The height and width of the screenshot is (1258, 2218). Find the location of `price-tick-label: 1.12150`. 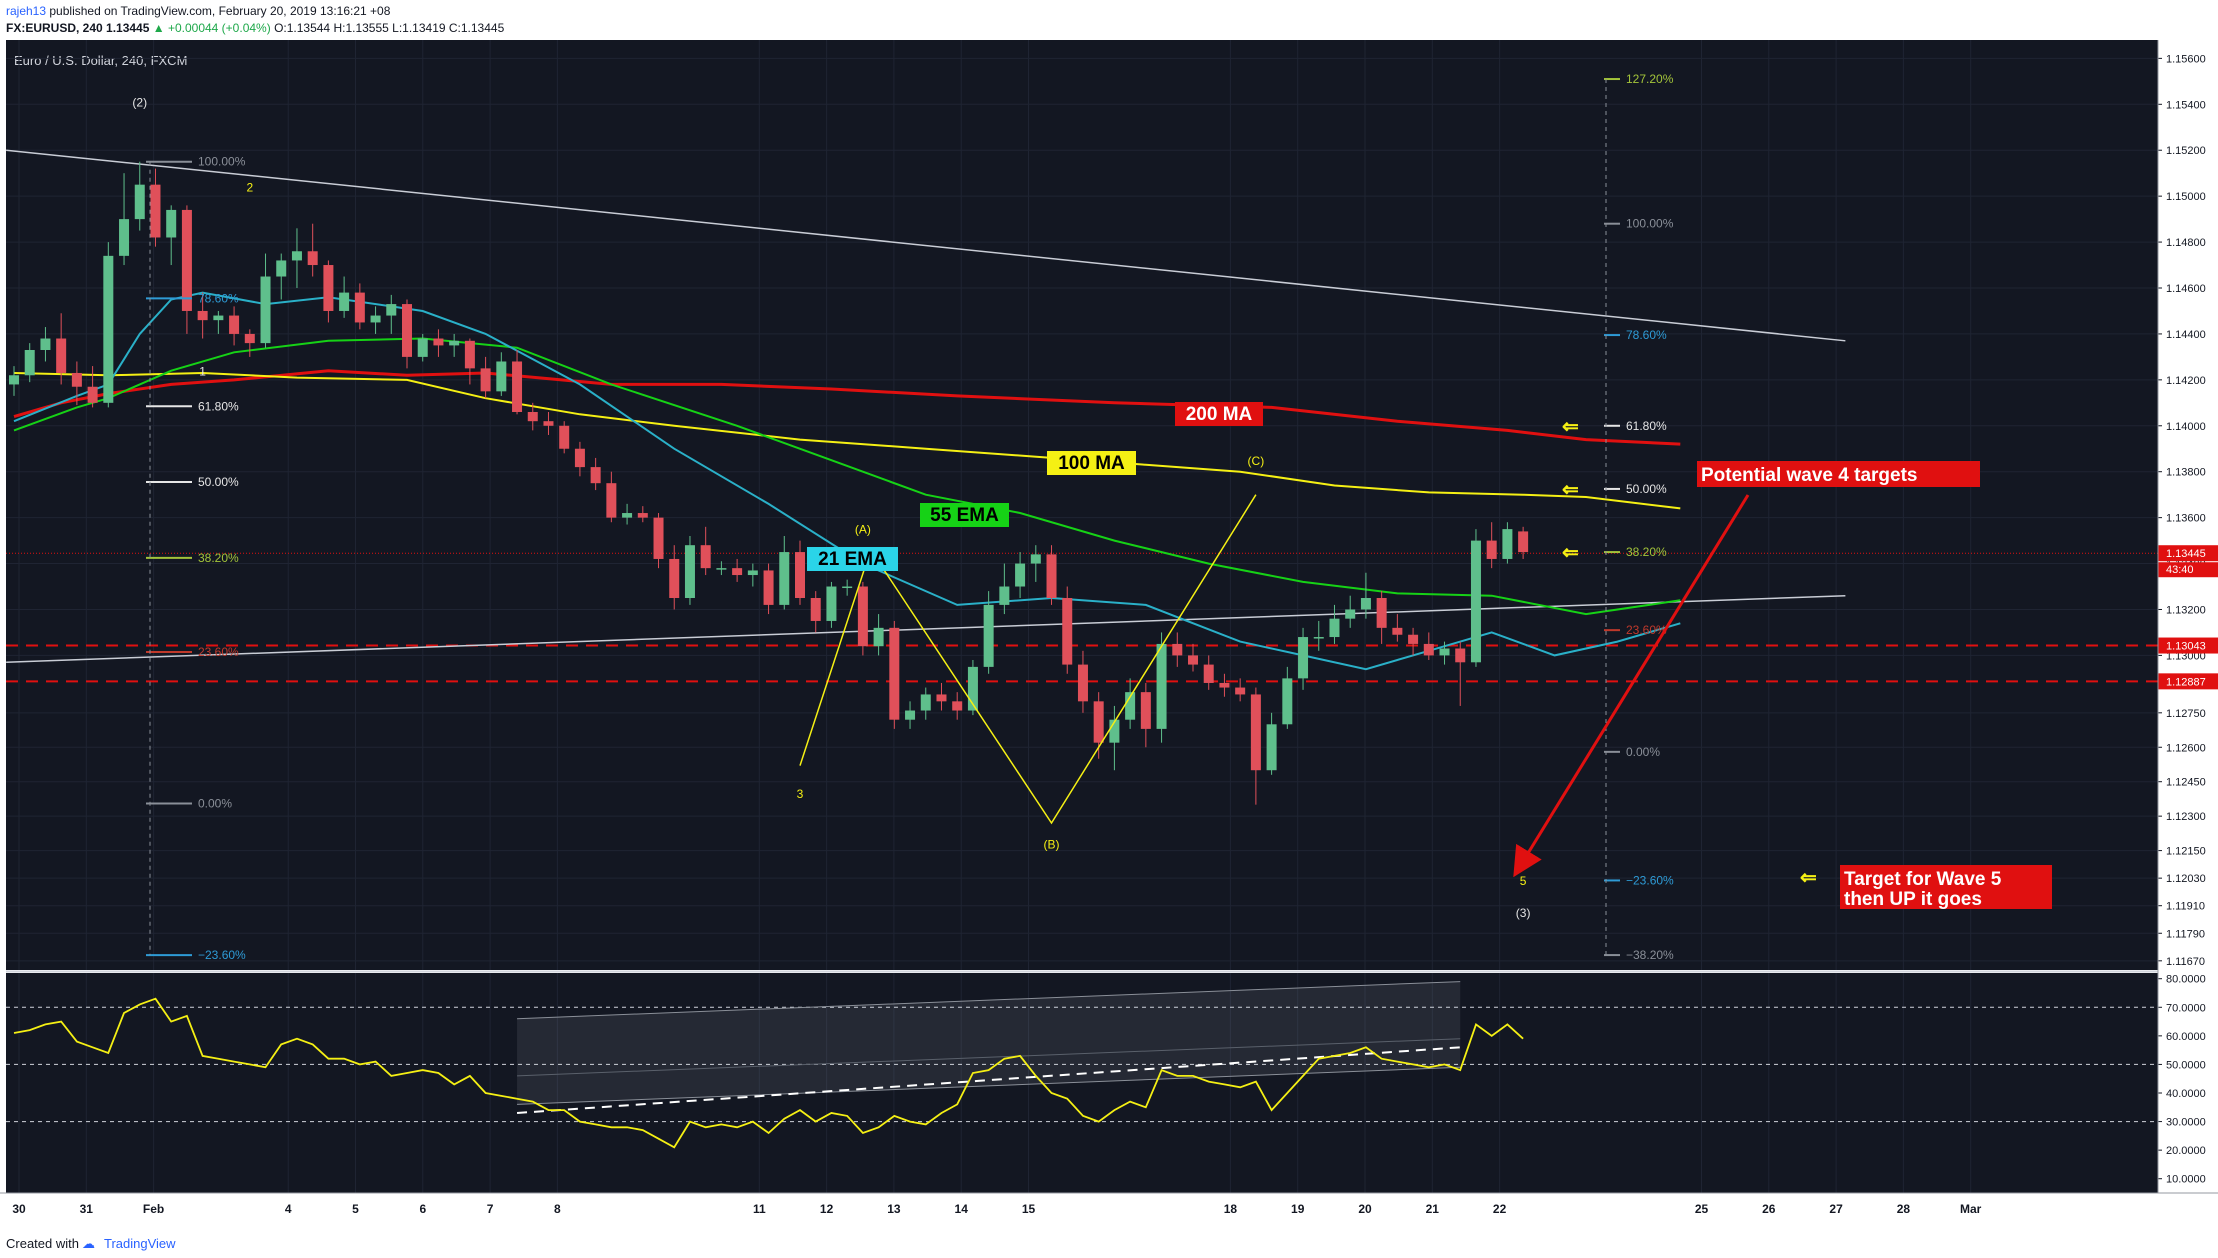

price-tick-label: 1.12150 is located at coordinates (2186, 852).